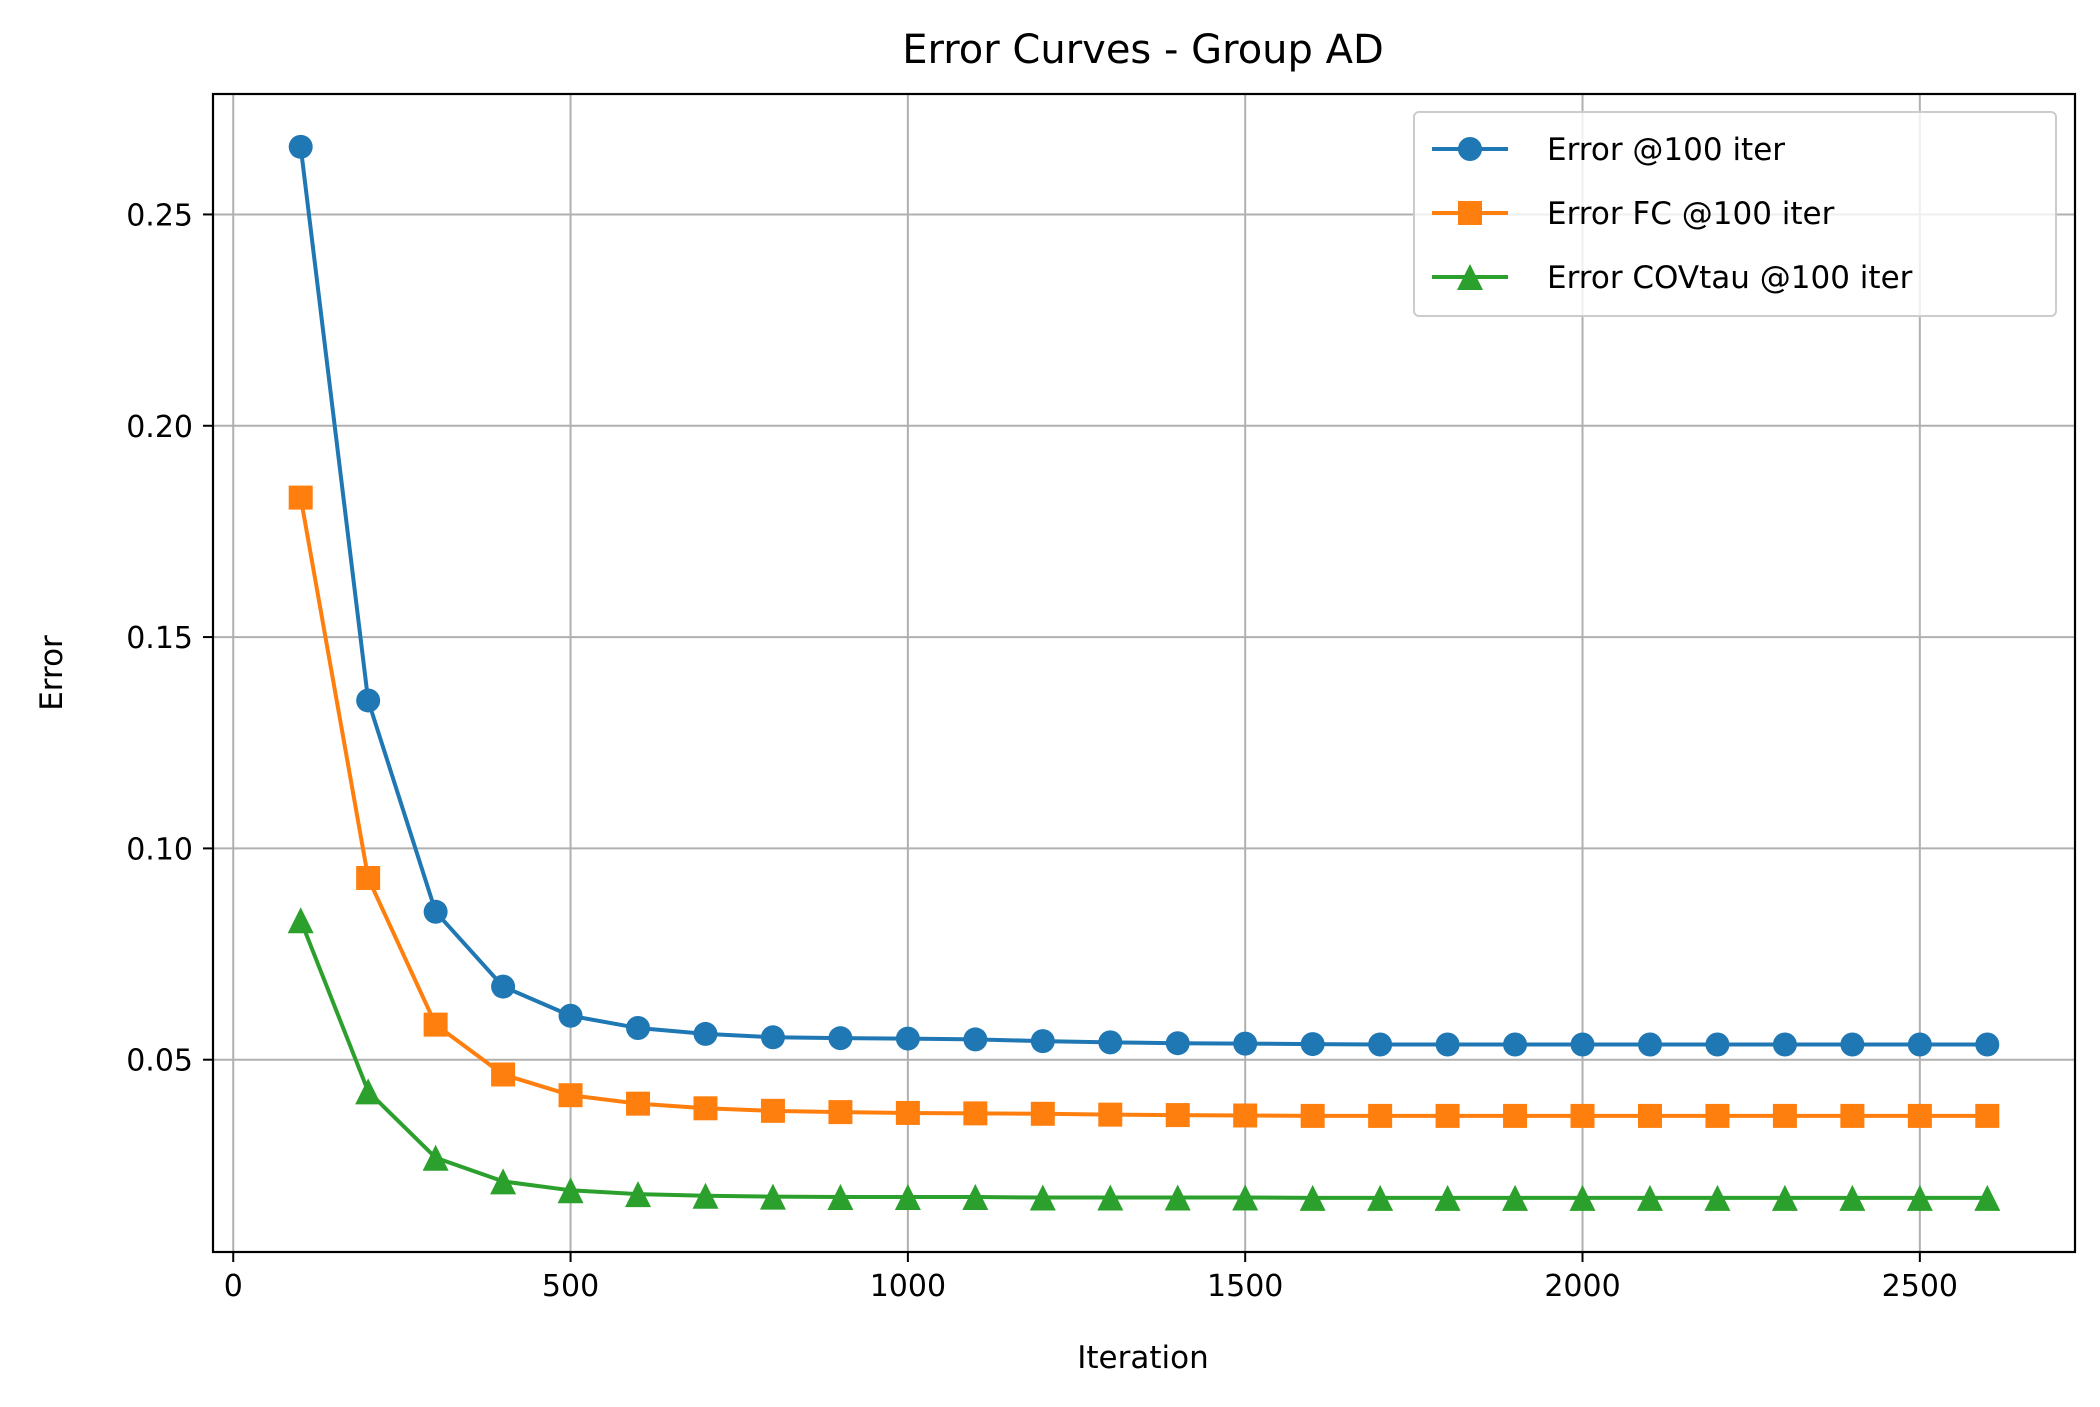 The height and width of the screenshot is (1407, 2100). What do you see at coordinates (1143, 1358) in the screenshot?
I see `x-axis-label: Iteration` at bounding box center [1143, 1358].